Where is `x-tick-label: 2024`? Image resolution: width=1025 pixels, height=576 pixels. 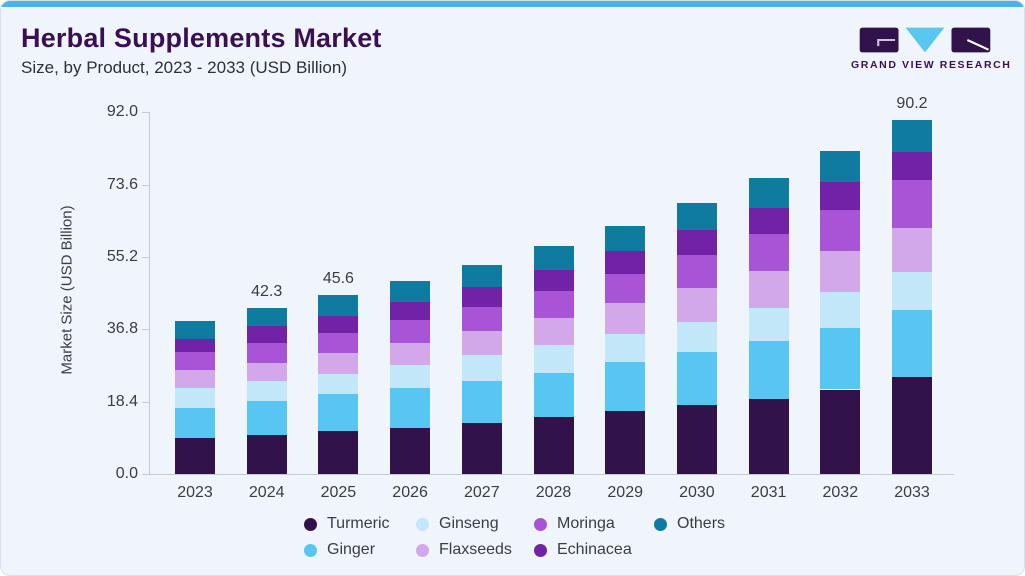
x-tick-label: 2024 is located at coordinates (266, 492).